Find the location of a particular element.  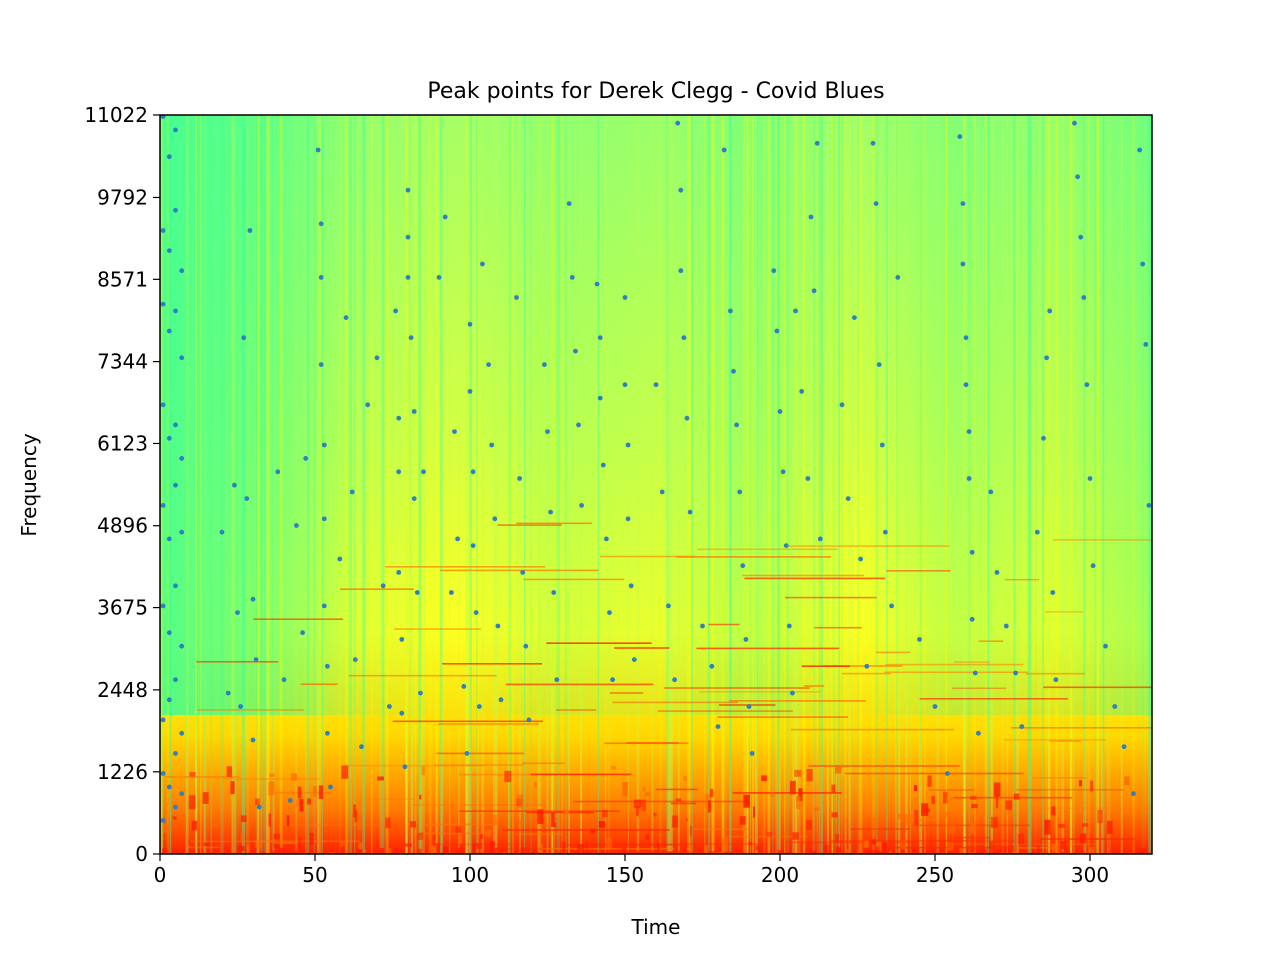

x-tick-label: 100 is located at coordinates (470, 875).